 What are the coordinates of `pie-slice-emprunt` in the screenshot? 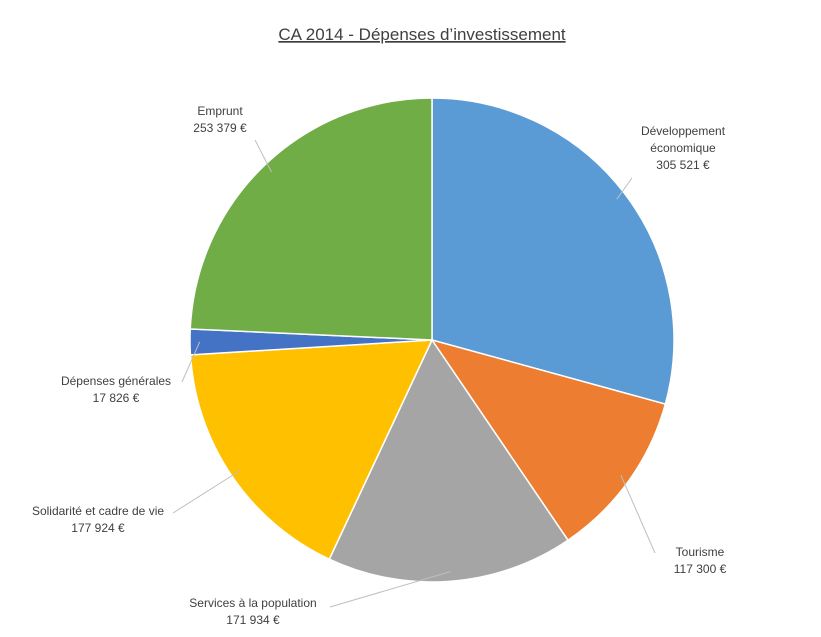 It's located at (311, 219).